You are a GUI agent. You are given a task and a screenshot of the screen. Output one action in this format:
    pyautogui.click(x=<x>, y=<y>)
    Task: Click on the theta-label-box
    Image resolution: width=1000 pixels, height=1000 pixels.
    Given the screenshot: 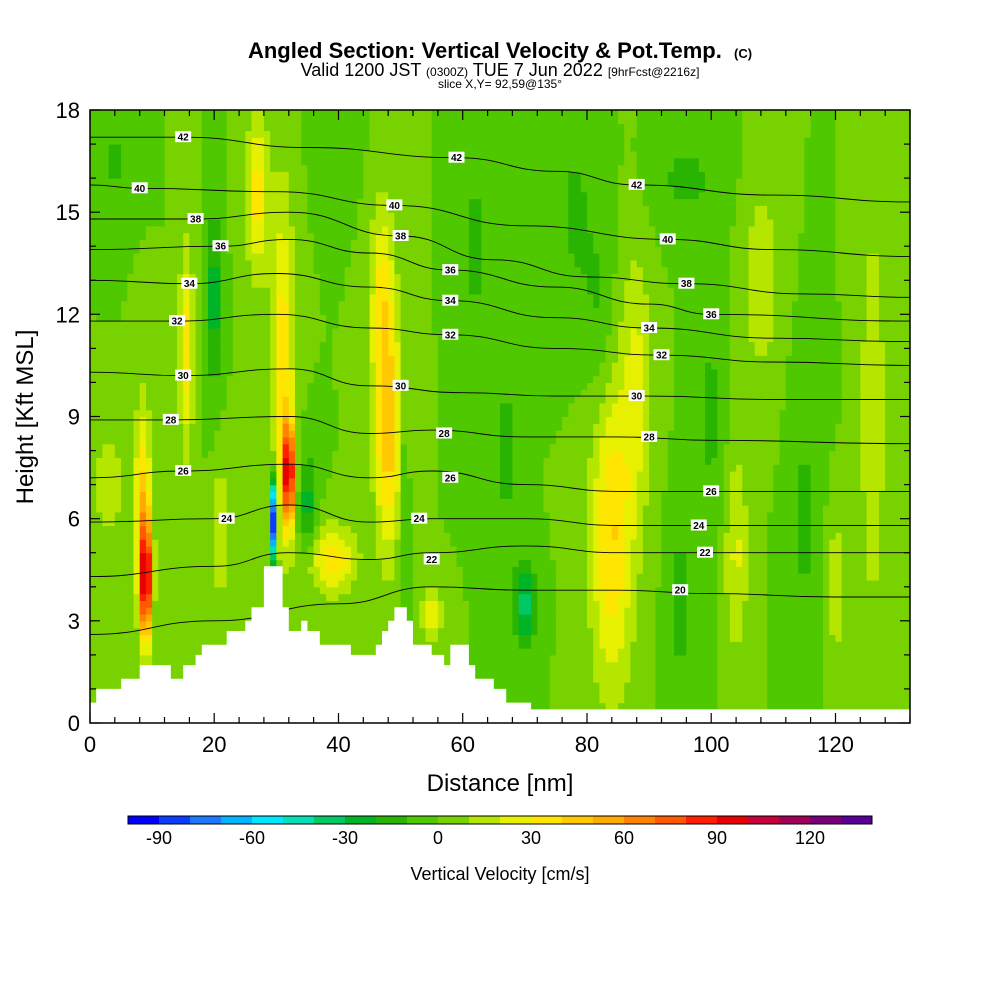 What is the action you would take?
    pyautogui.click(x=711, y=491)
    